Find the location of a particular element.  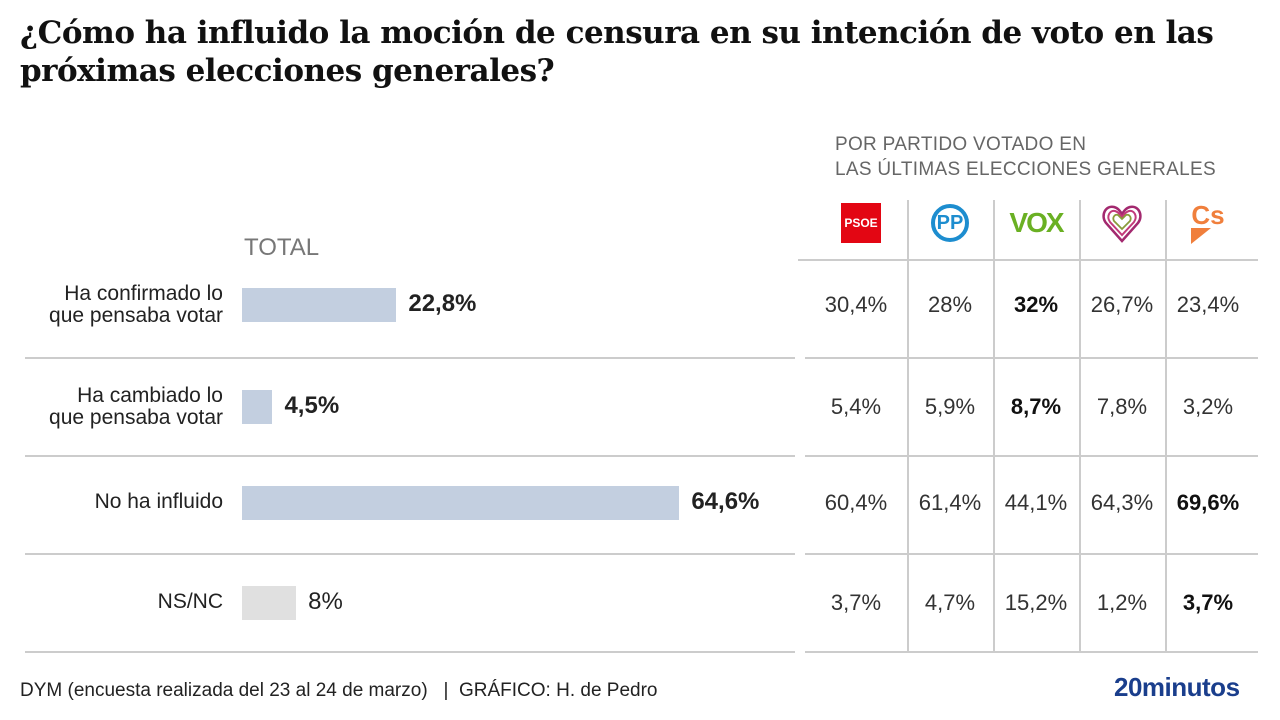

party-value-podemos: 26,7% is located at coordinates (1122, 304).